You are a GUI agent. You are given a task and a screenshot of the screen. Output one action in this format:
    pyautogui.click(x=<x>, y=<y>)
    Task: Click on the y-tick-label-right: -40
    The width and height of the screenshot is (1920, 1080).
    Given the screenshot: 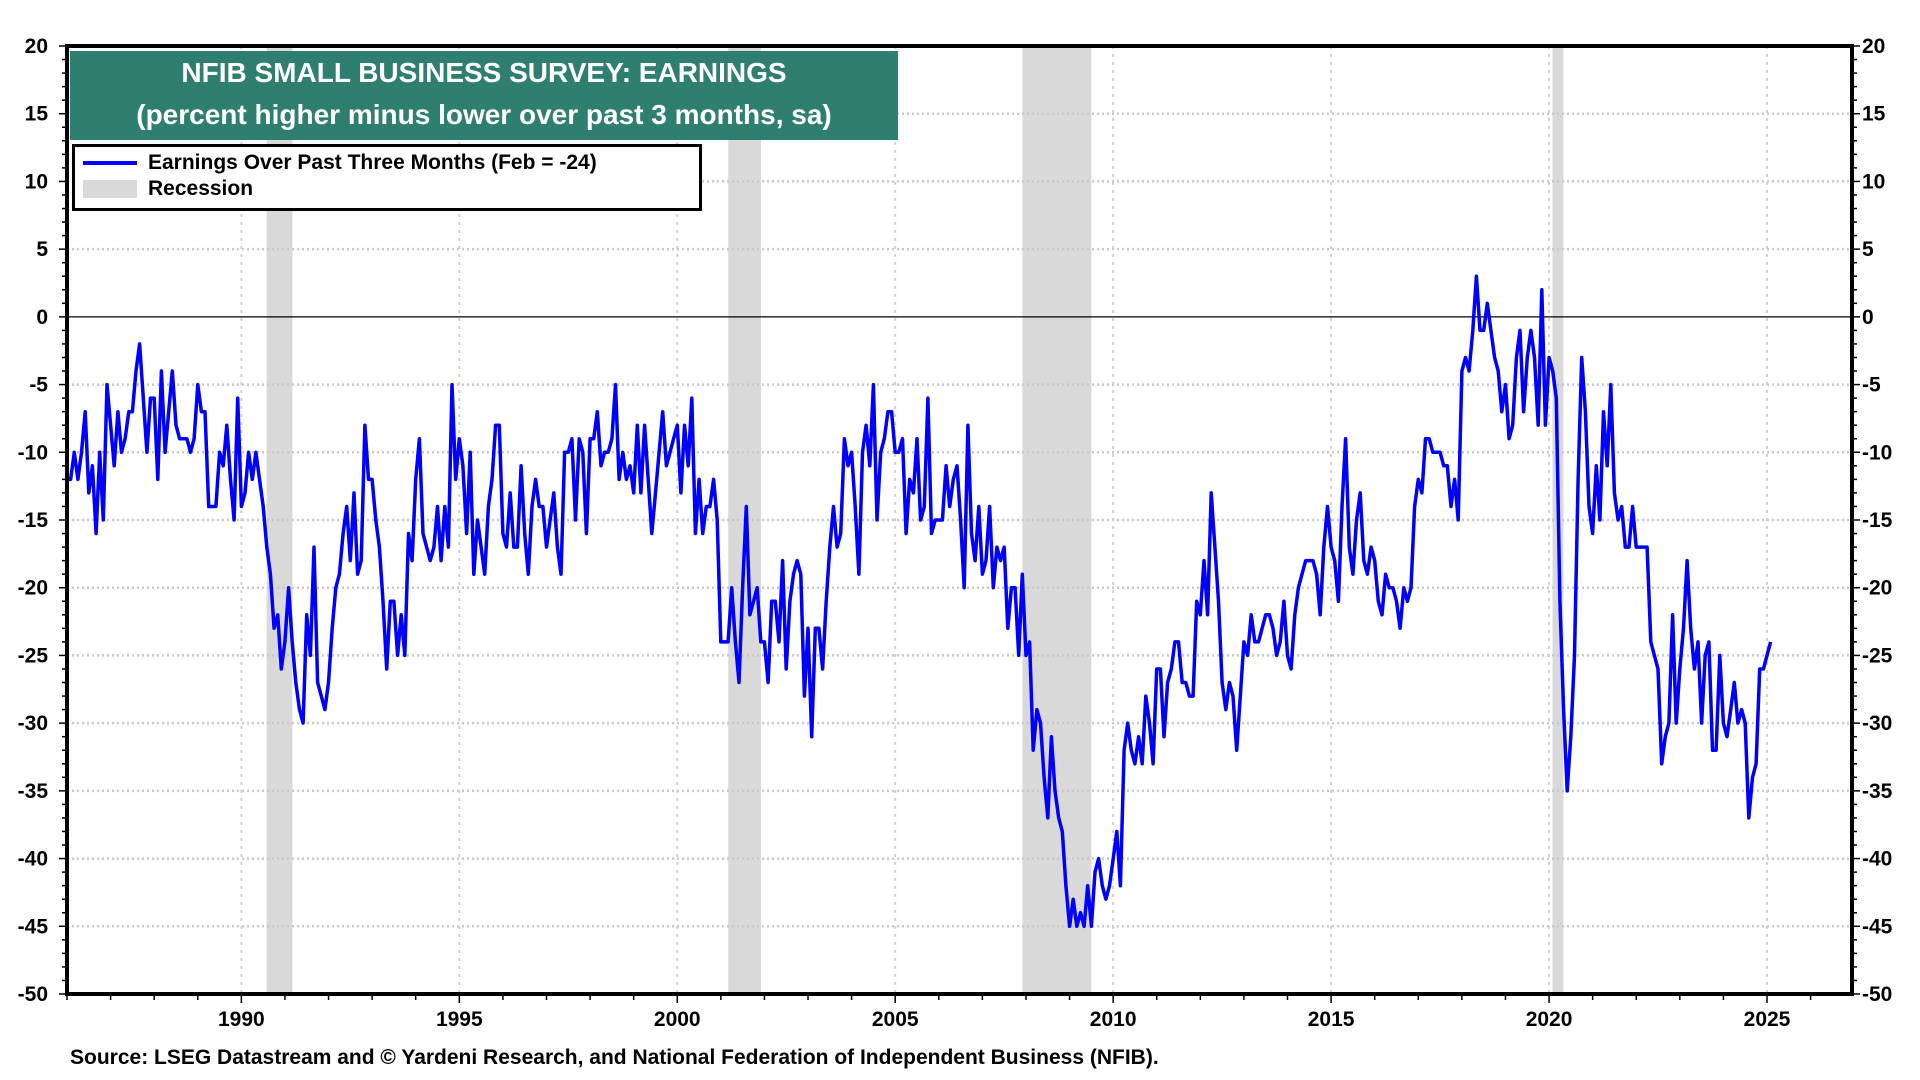 What is the action you would take?
    pyautogui.click(x=1877, y=859)
    